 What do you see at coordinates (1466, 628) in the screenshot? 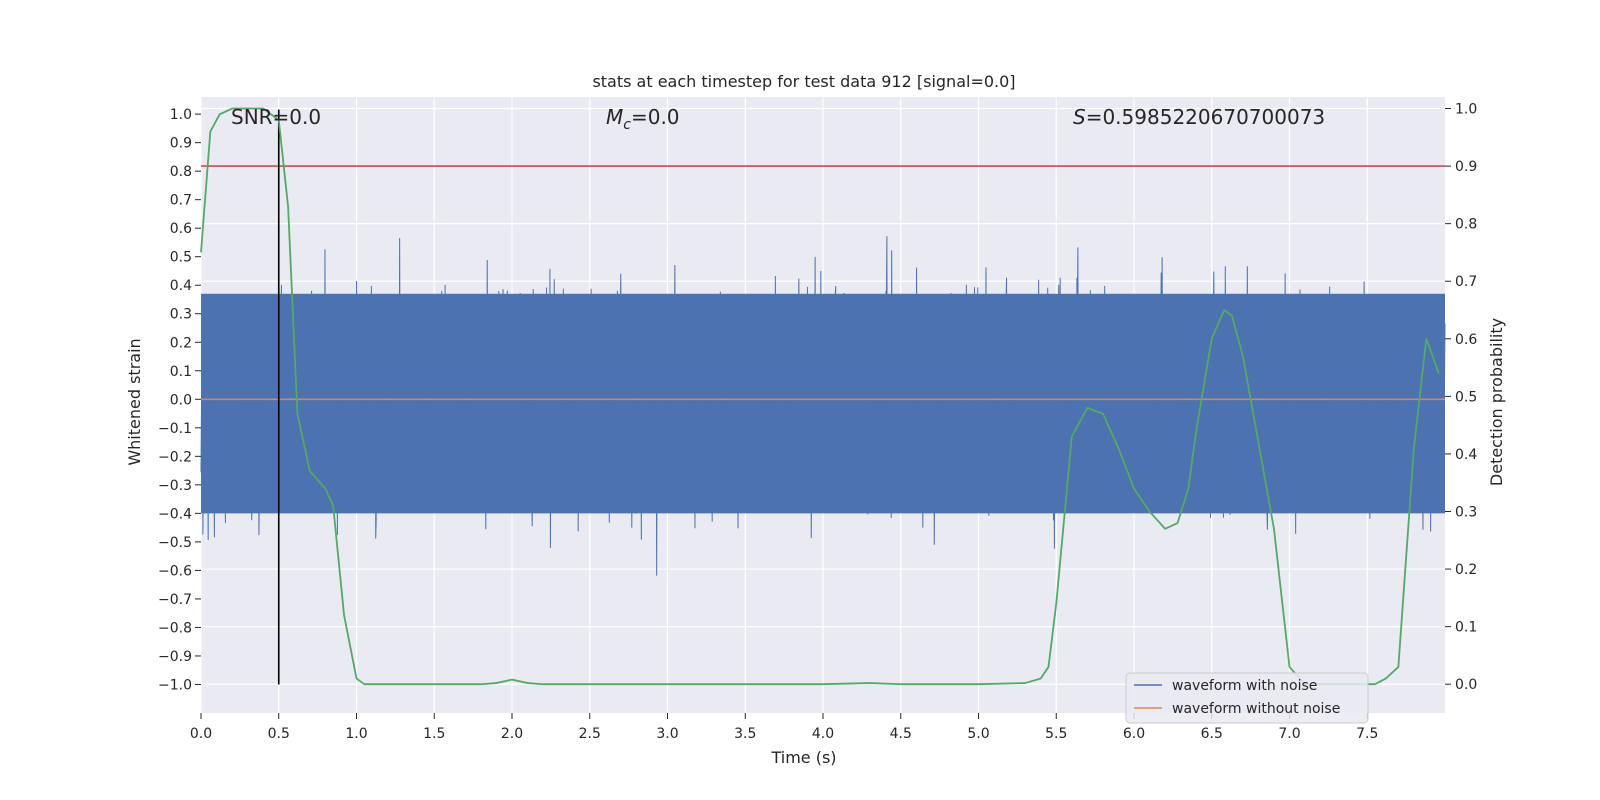
I see `y2-tick-label: 0.1` at bounding box center [1466, 628].